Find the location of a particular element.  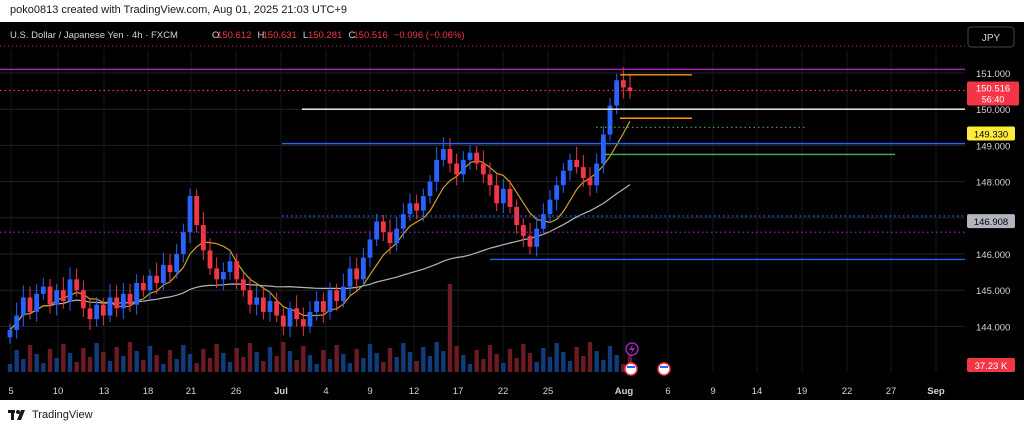

x-tick-label: Sep is located at coordinates (936, 391).